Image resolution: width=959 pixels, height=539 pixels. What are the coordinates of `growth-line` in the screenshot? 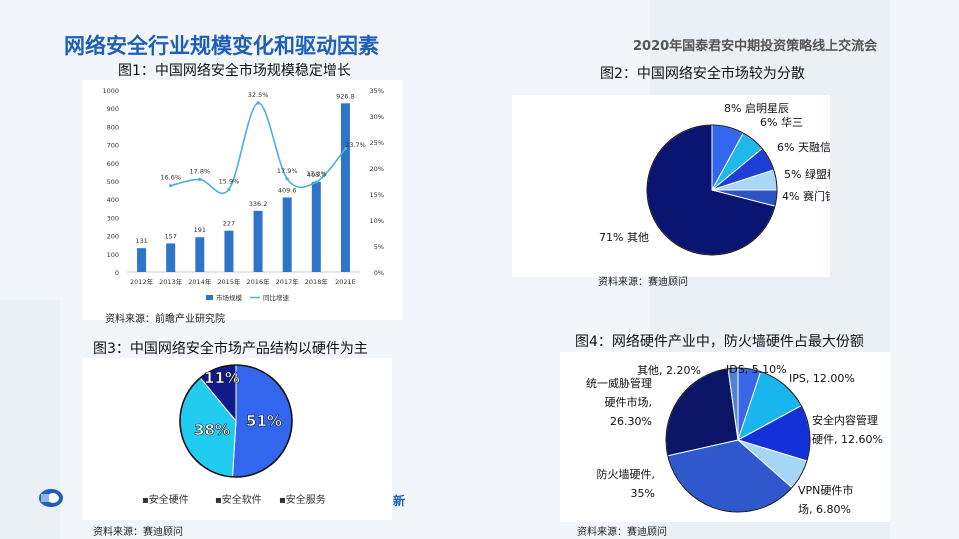 It's located at (258, 148).